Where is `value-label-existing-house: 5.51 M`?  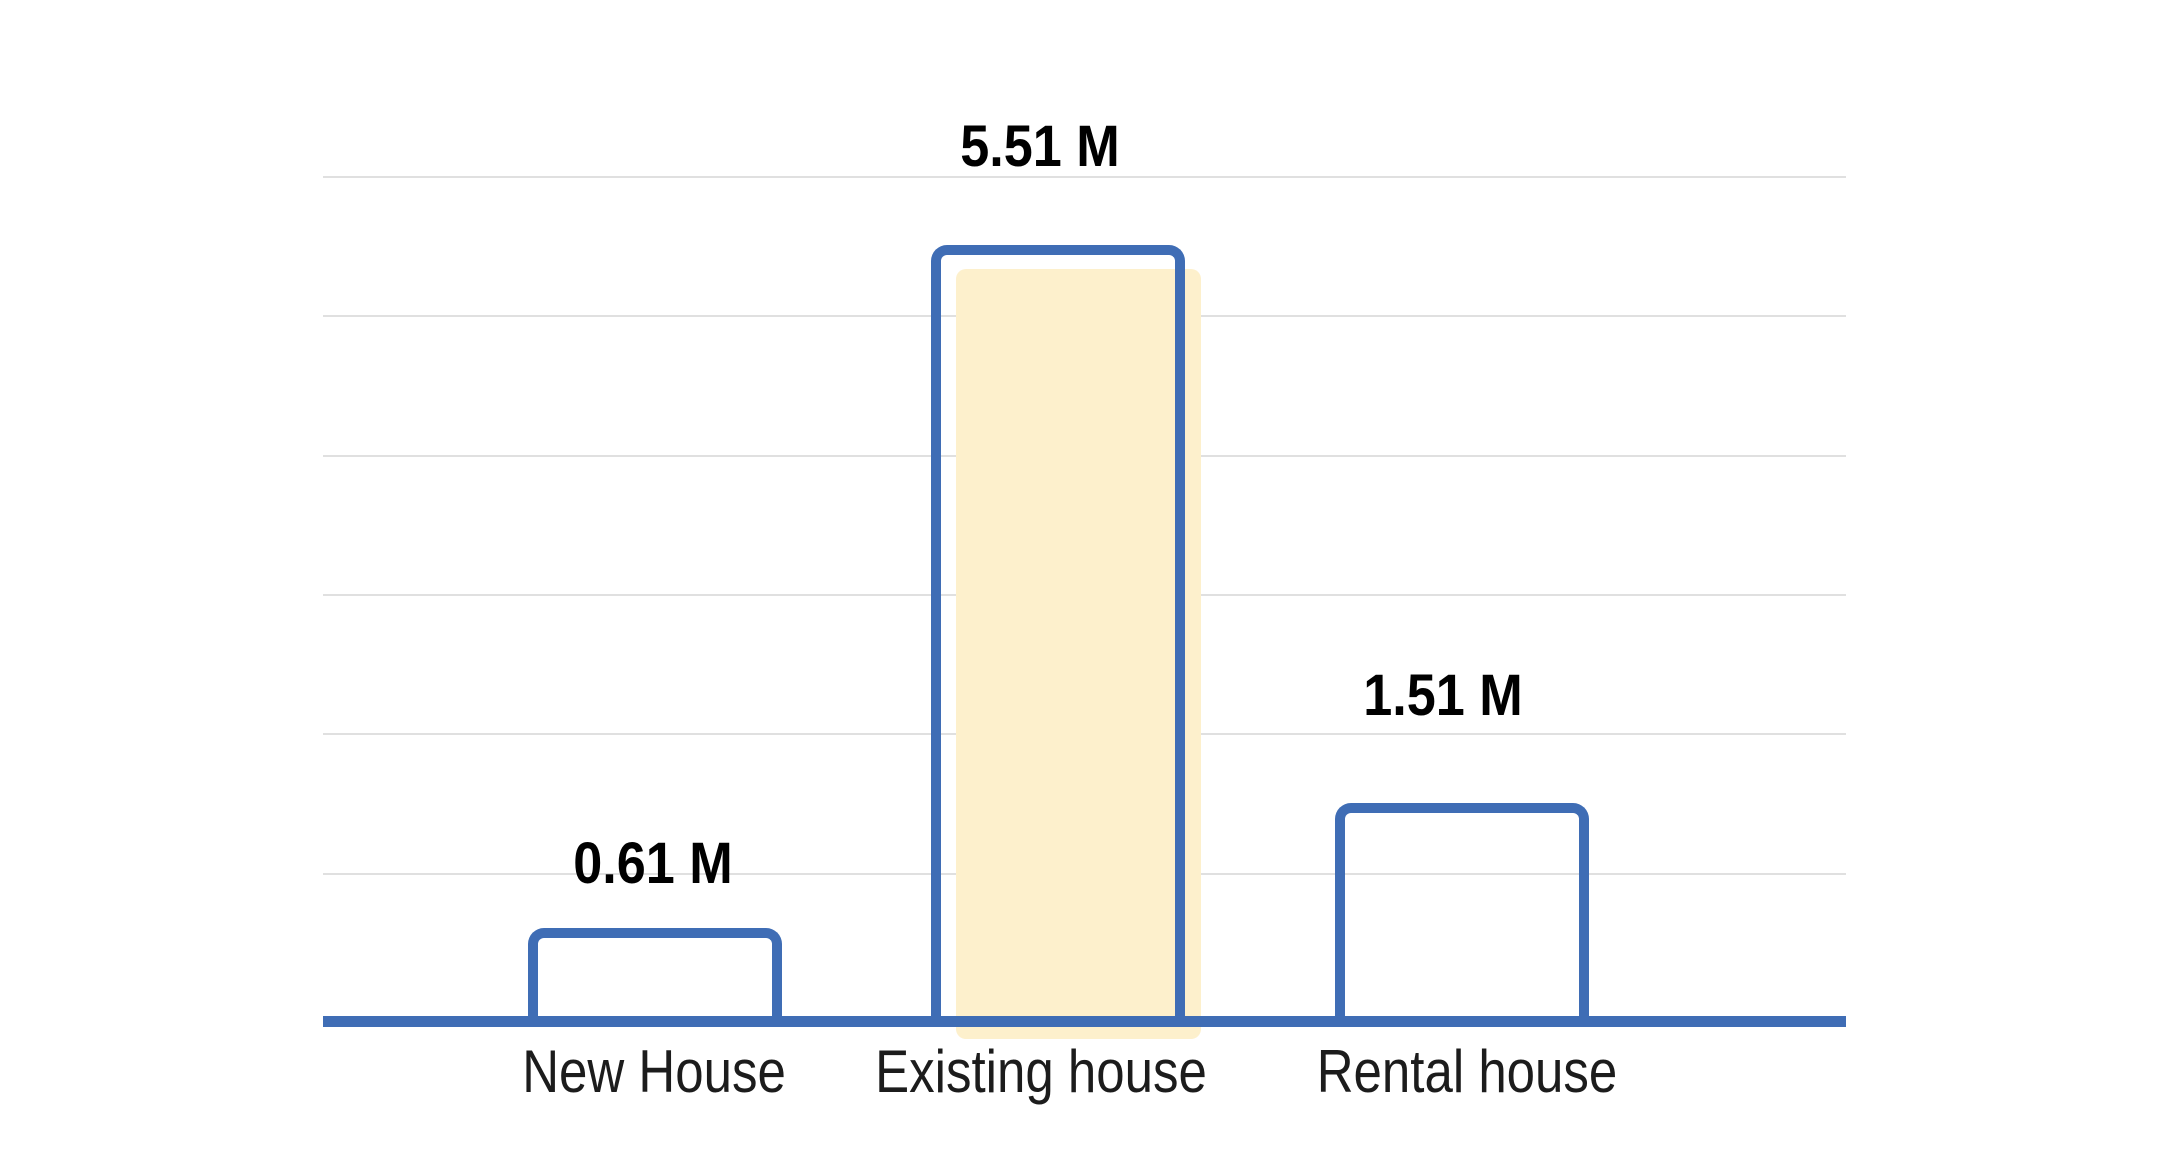 value-label-existing-house: 5.51 M is located at coordinates (1039, 147).